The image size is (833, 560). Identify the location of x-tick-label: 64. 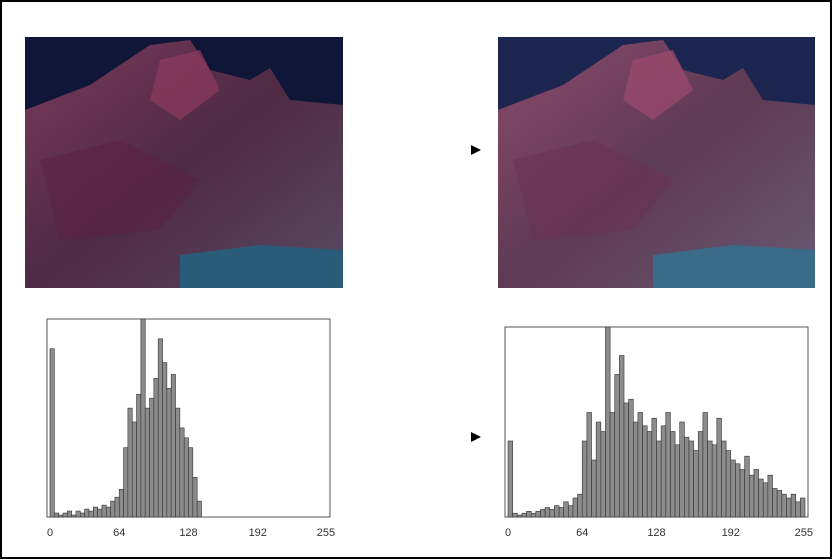
(582, 533).